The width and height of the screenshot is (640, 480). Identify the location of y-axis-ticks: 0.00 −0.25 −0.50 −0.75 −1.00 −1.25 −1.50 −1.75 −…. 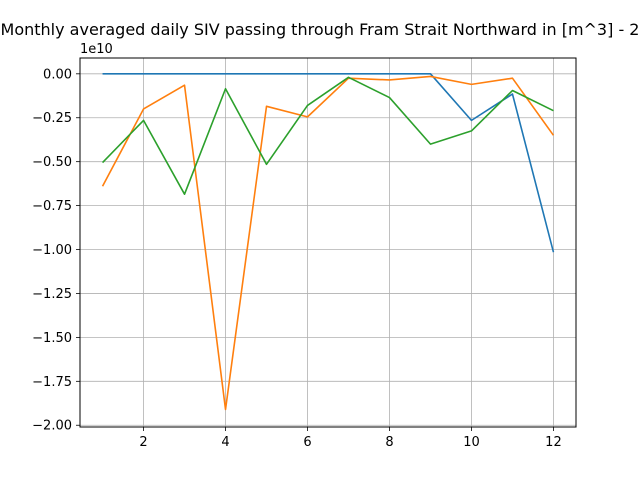
(56, 250).